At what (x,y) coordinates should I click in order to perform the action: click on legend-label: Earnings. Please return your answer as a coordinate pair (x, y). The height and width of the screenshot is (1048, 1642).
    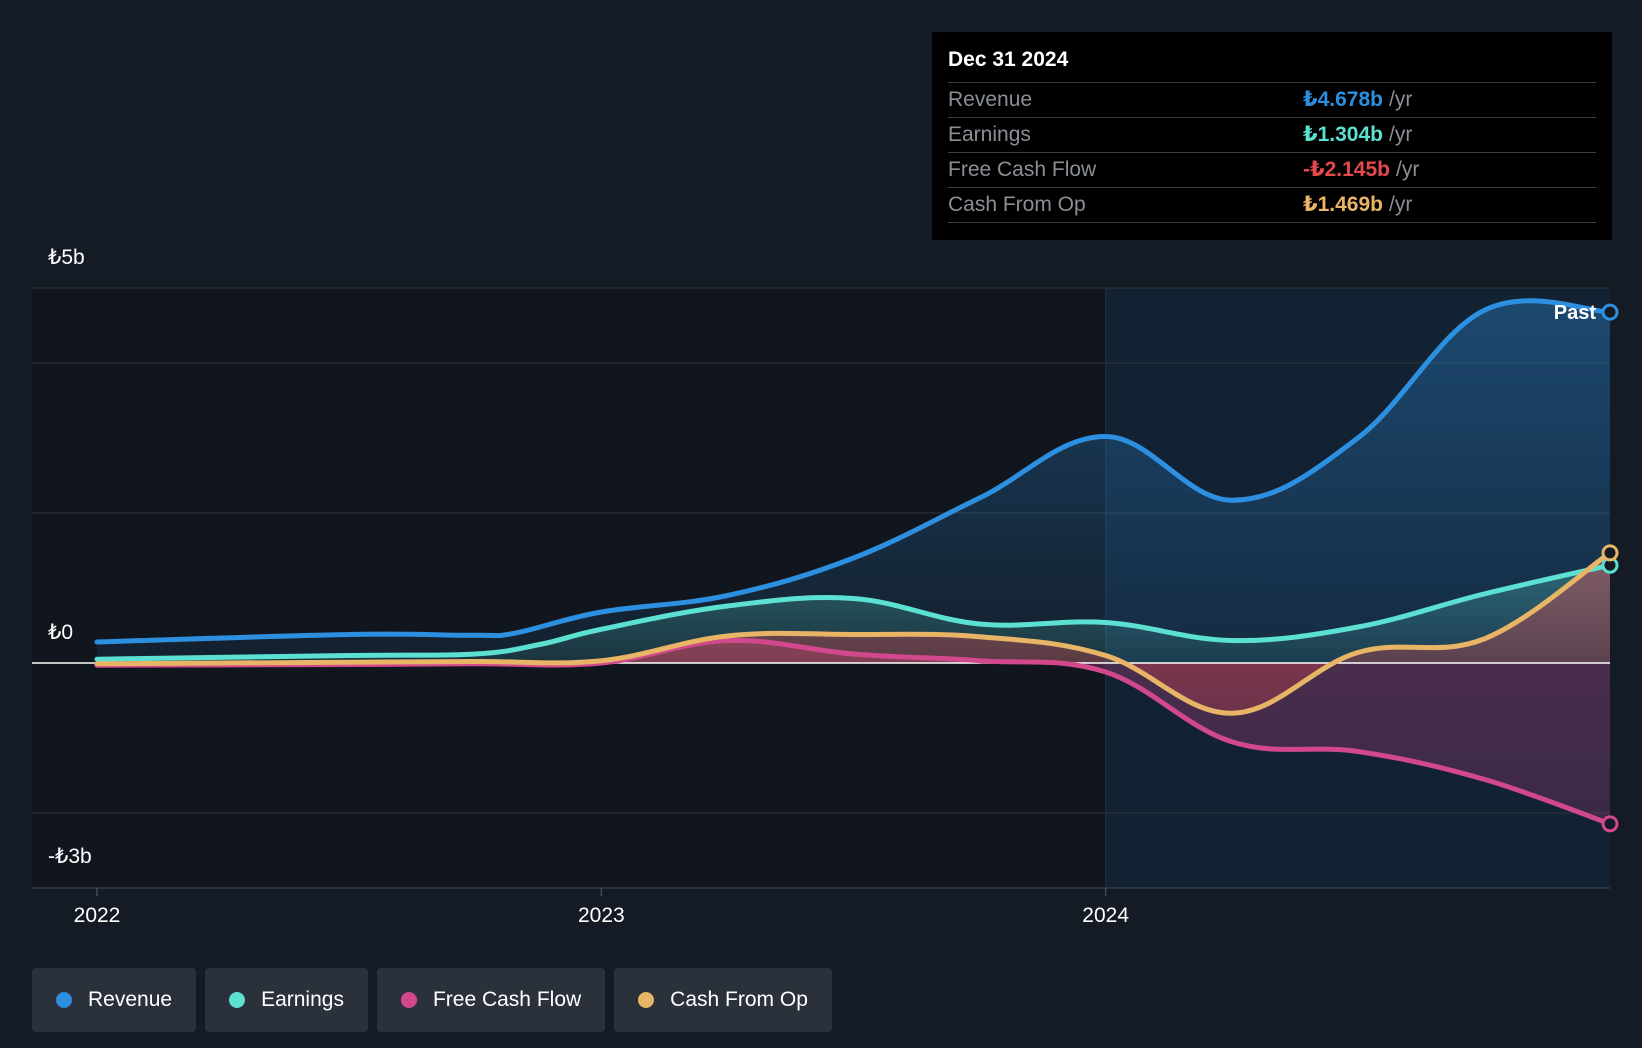
    Looking at the image, I should click on (302, 999).